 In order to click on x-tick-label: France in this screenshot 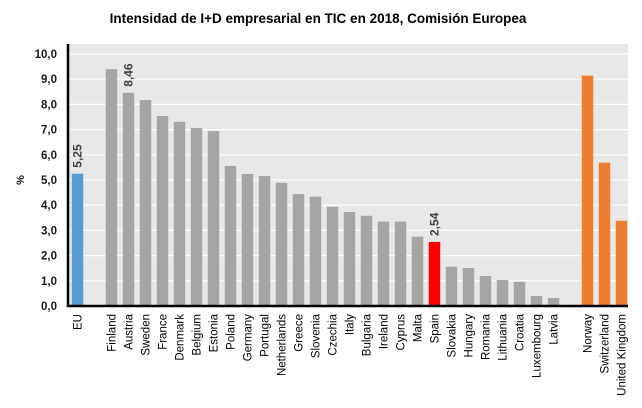, I will do `click(164, 332)`.